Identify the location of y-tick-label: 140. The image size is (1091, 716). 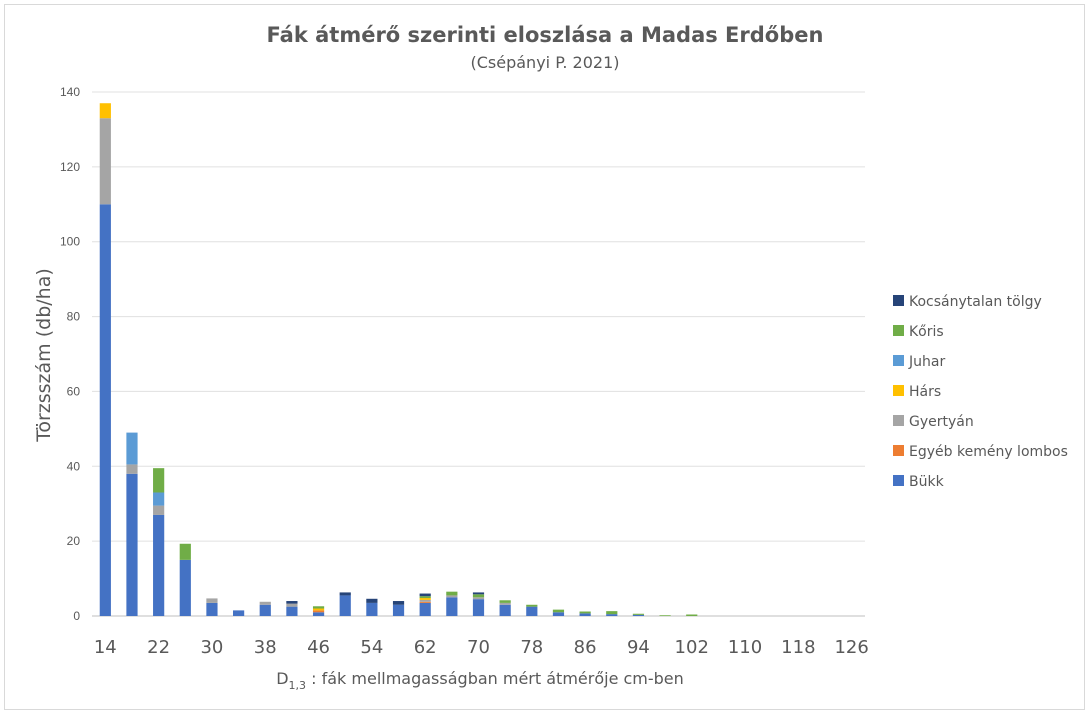
(70, 92).